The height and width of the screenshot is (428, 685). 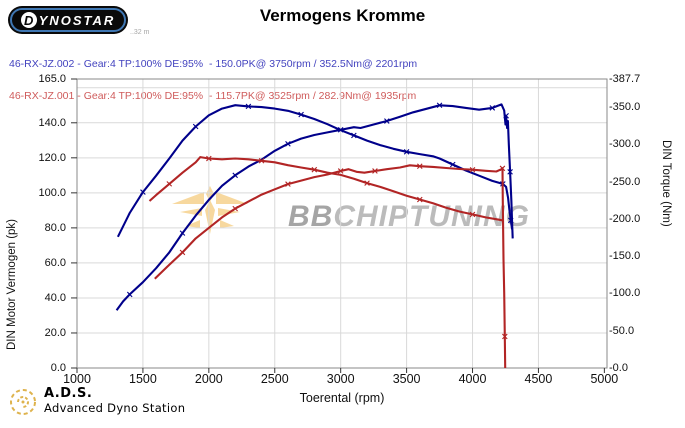 I want to click on x-tick-label: 2500, so click(x=274, y=379).